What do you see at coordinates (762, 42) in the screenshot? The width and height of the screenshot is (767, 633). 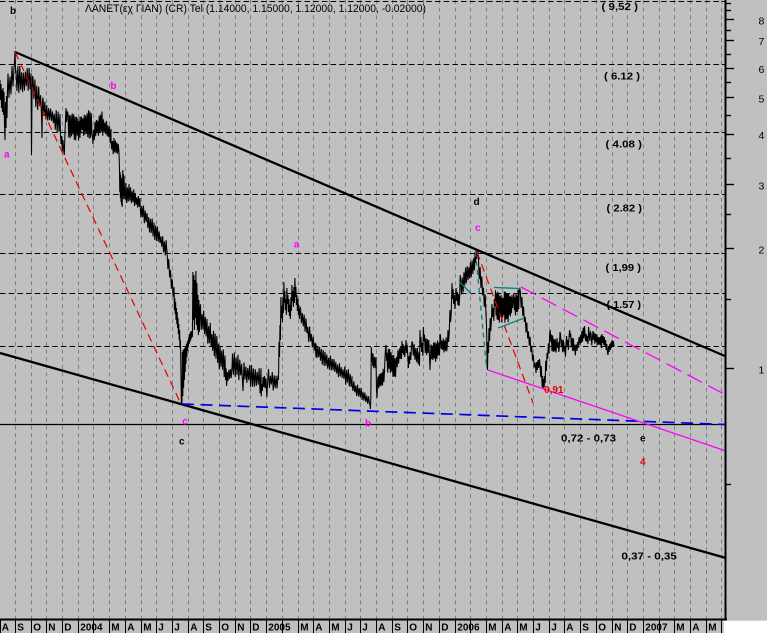 I see `svg-text: 7` at bounding box center [762, 42].